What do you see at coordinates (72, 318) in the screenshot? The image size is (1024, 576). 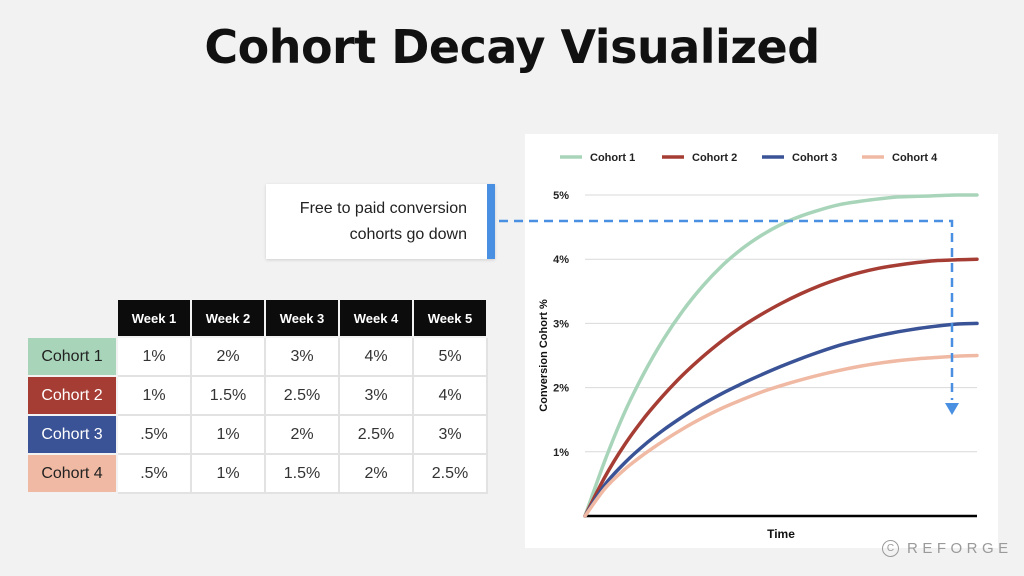 I see `table-corner` at bounding box center [72, 318].